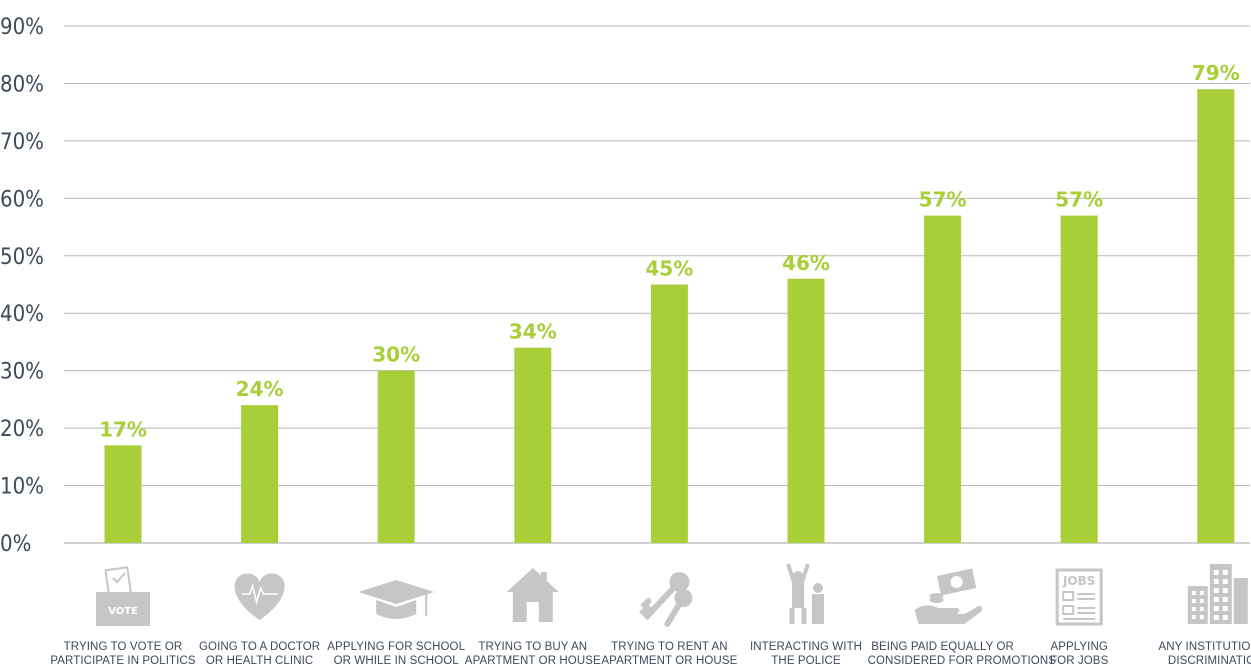 This screenshot has height=668, width=1251. I want to click on money-hand-icon, so click(948, 596).